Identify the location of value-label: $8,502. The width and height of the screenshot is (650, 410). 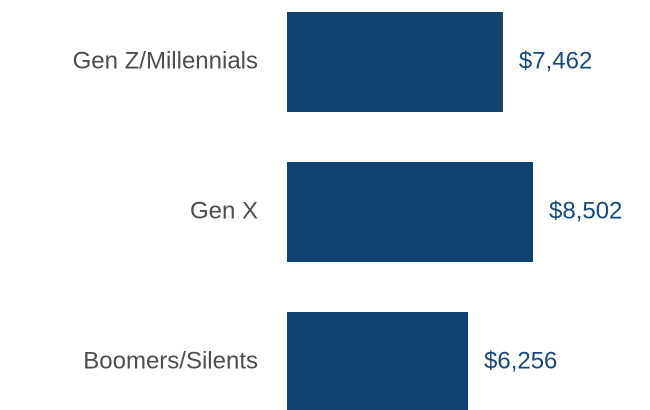
(585, 210).